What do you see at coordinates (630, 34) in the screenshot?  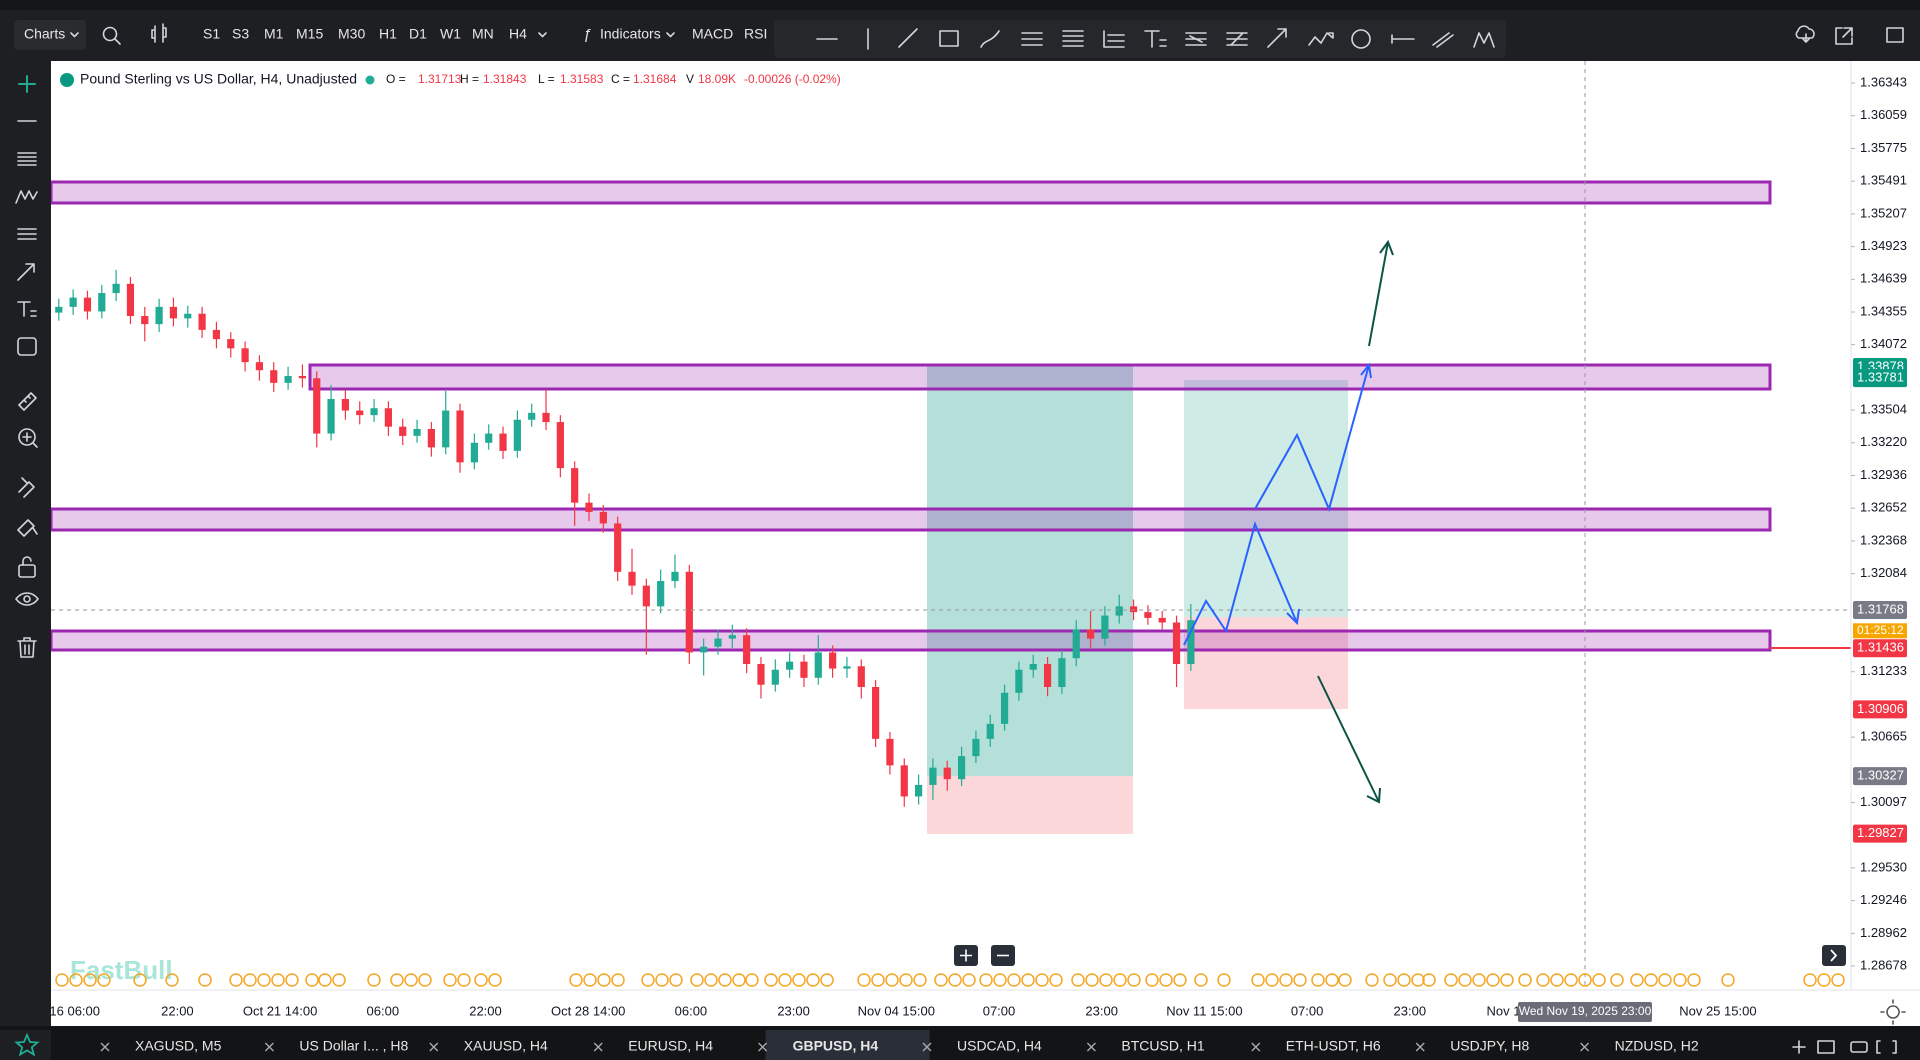 I see `indicators-button: Indicators` at bounding box center [630, 34].